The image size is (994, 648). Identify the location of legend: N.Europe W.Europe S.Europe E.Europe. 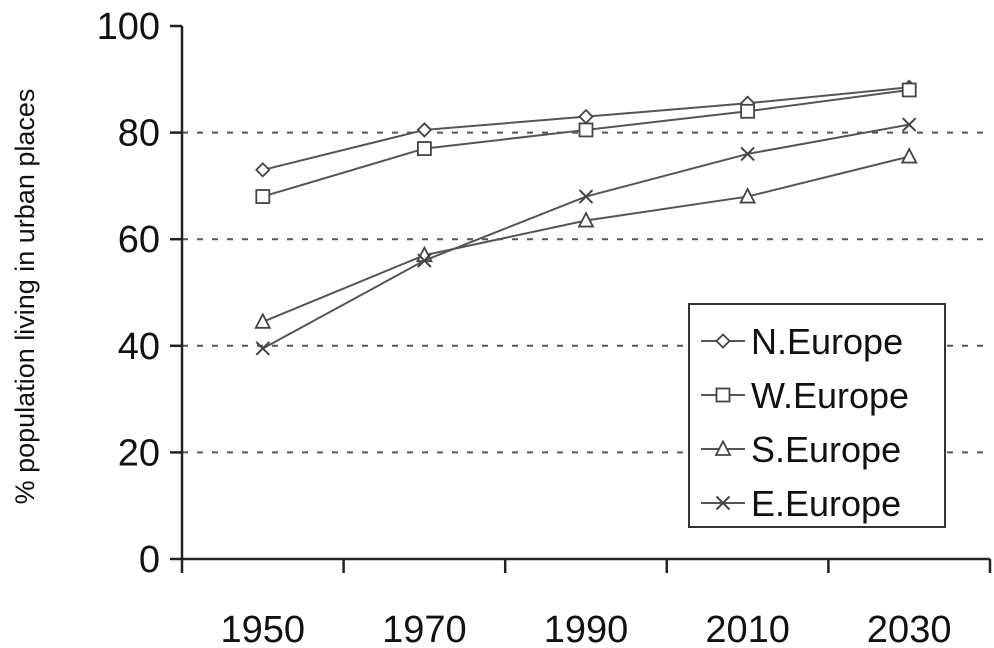
(817, 415).